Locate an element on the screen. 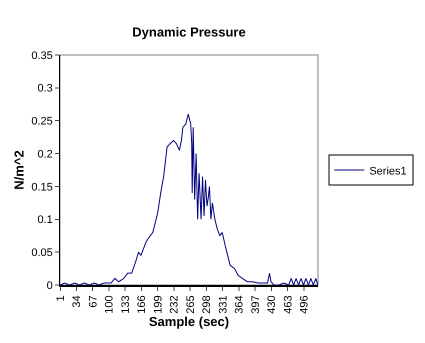  y-tick-label: 0.35 is located at coordinates (42, 56).